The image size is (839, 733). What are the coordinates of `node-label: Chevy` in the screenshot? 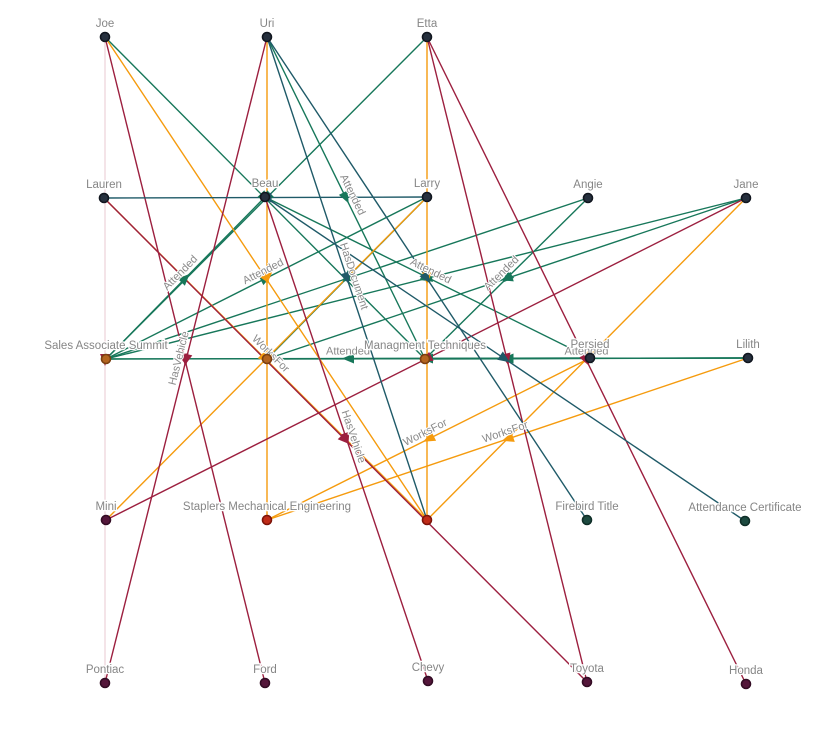 It's located at (428, 668).